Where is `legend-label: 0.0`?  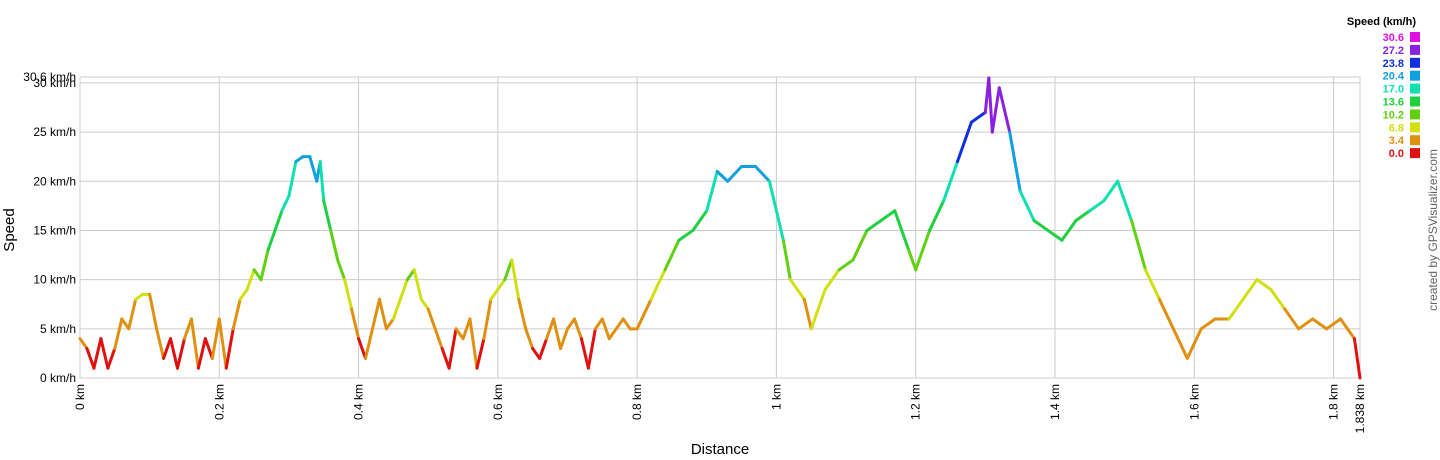
legend-label: 0.0 is located at coordinates (1396, 154).